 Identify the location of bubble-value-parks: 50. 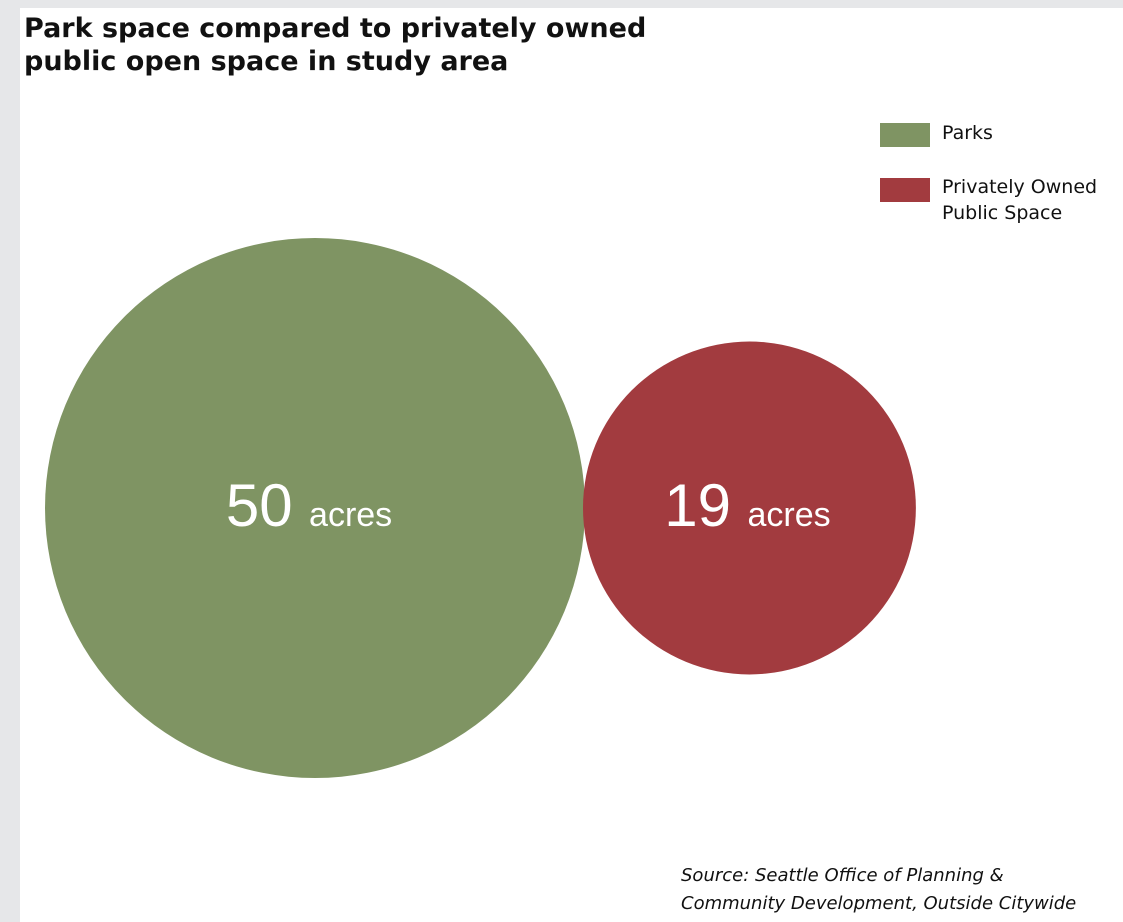
(259, 505).